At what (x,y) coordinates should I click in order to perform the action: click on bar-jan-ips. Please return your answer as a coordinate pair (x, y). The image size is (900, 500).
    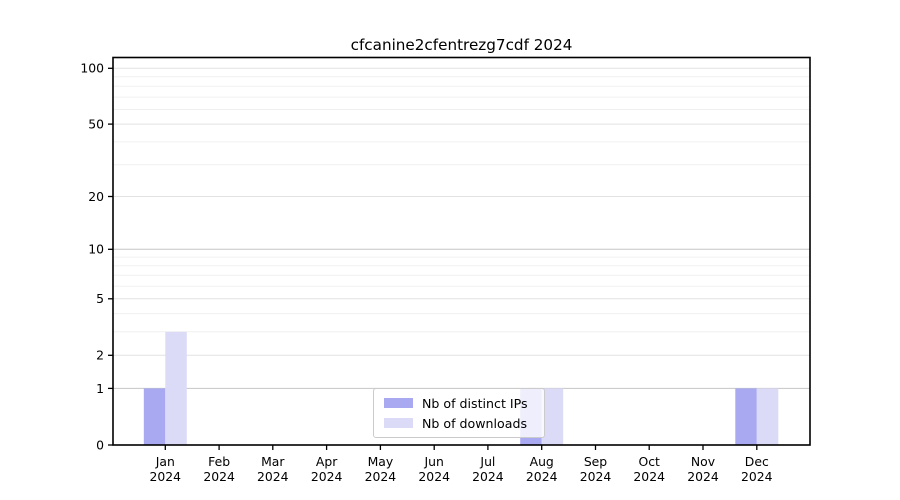
    Looking at the image, I should click on (154, 416).